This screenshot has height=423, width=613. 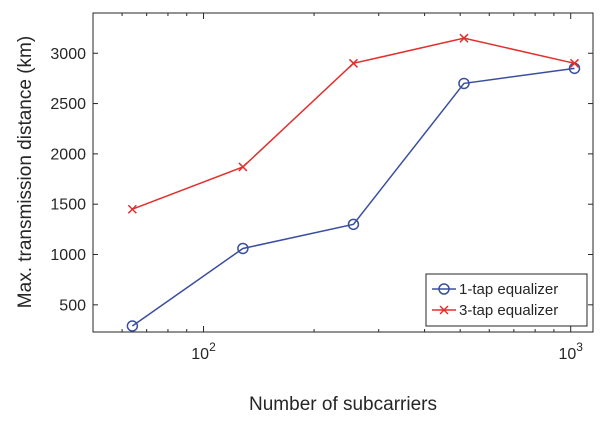 I want to click on legend-label: 1-tap equalizer, so click(x=508, y=289).